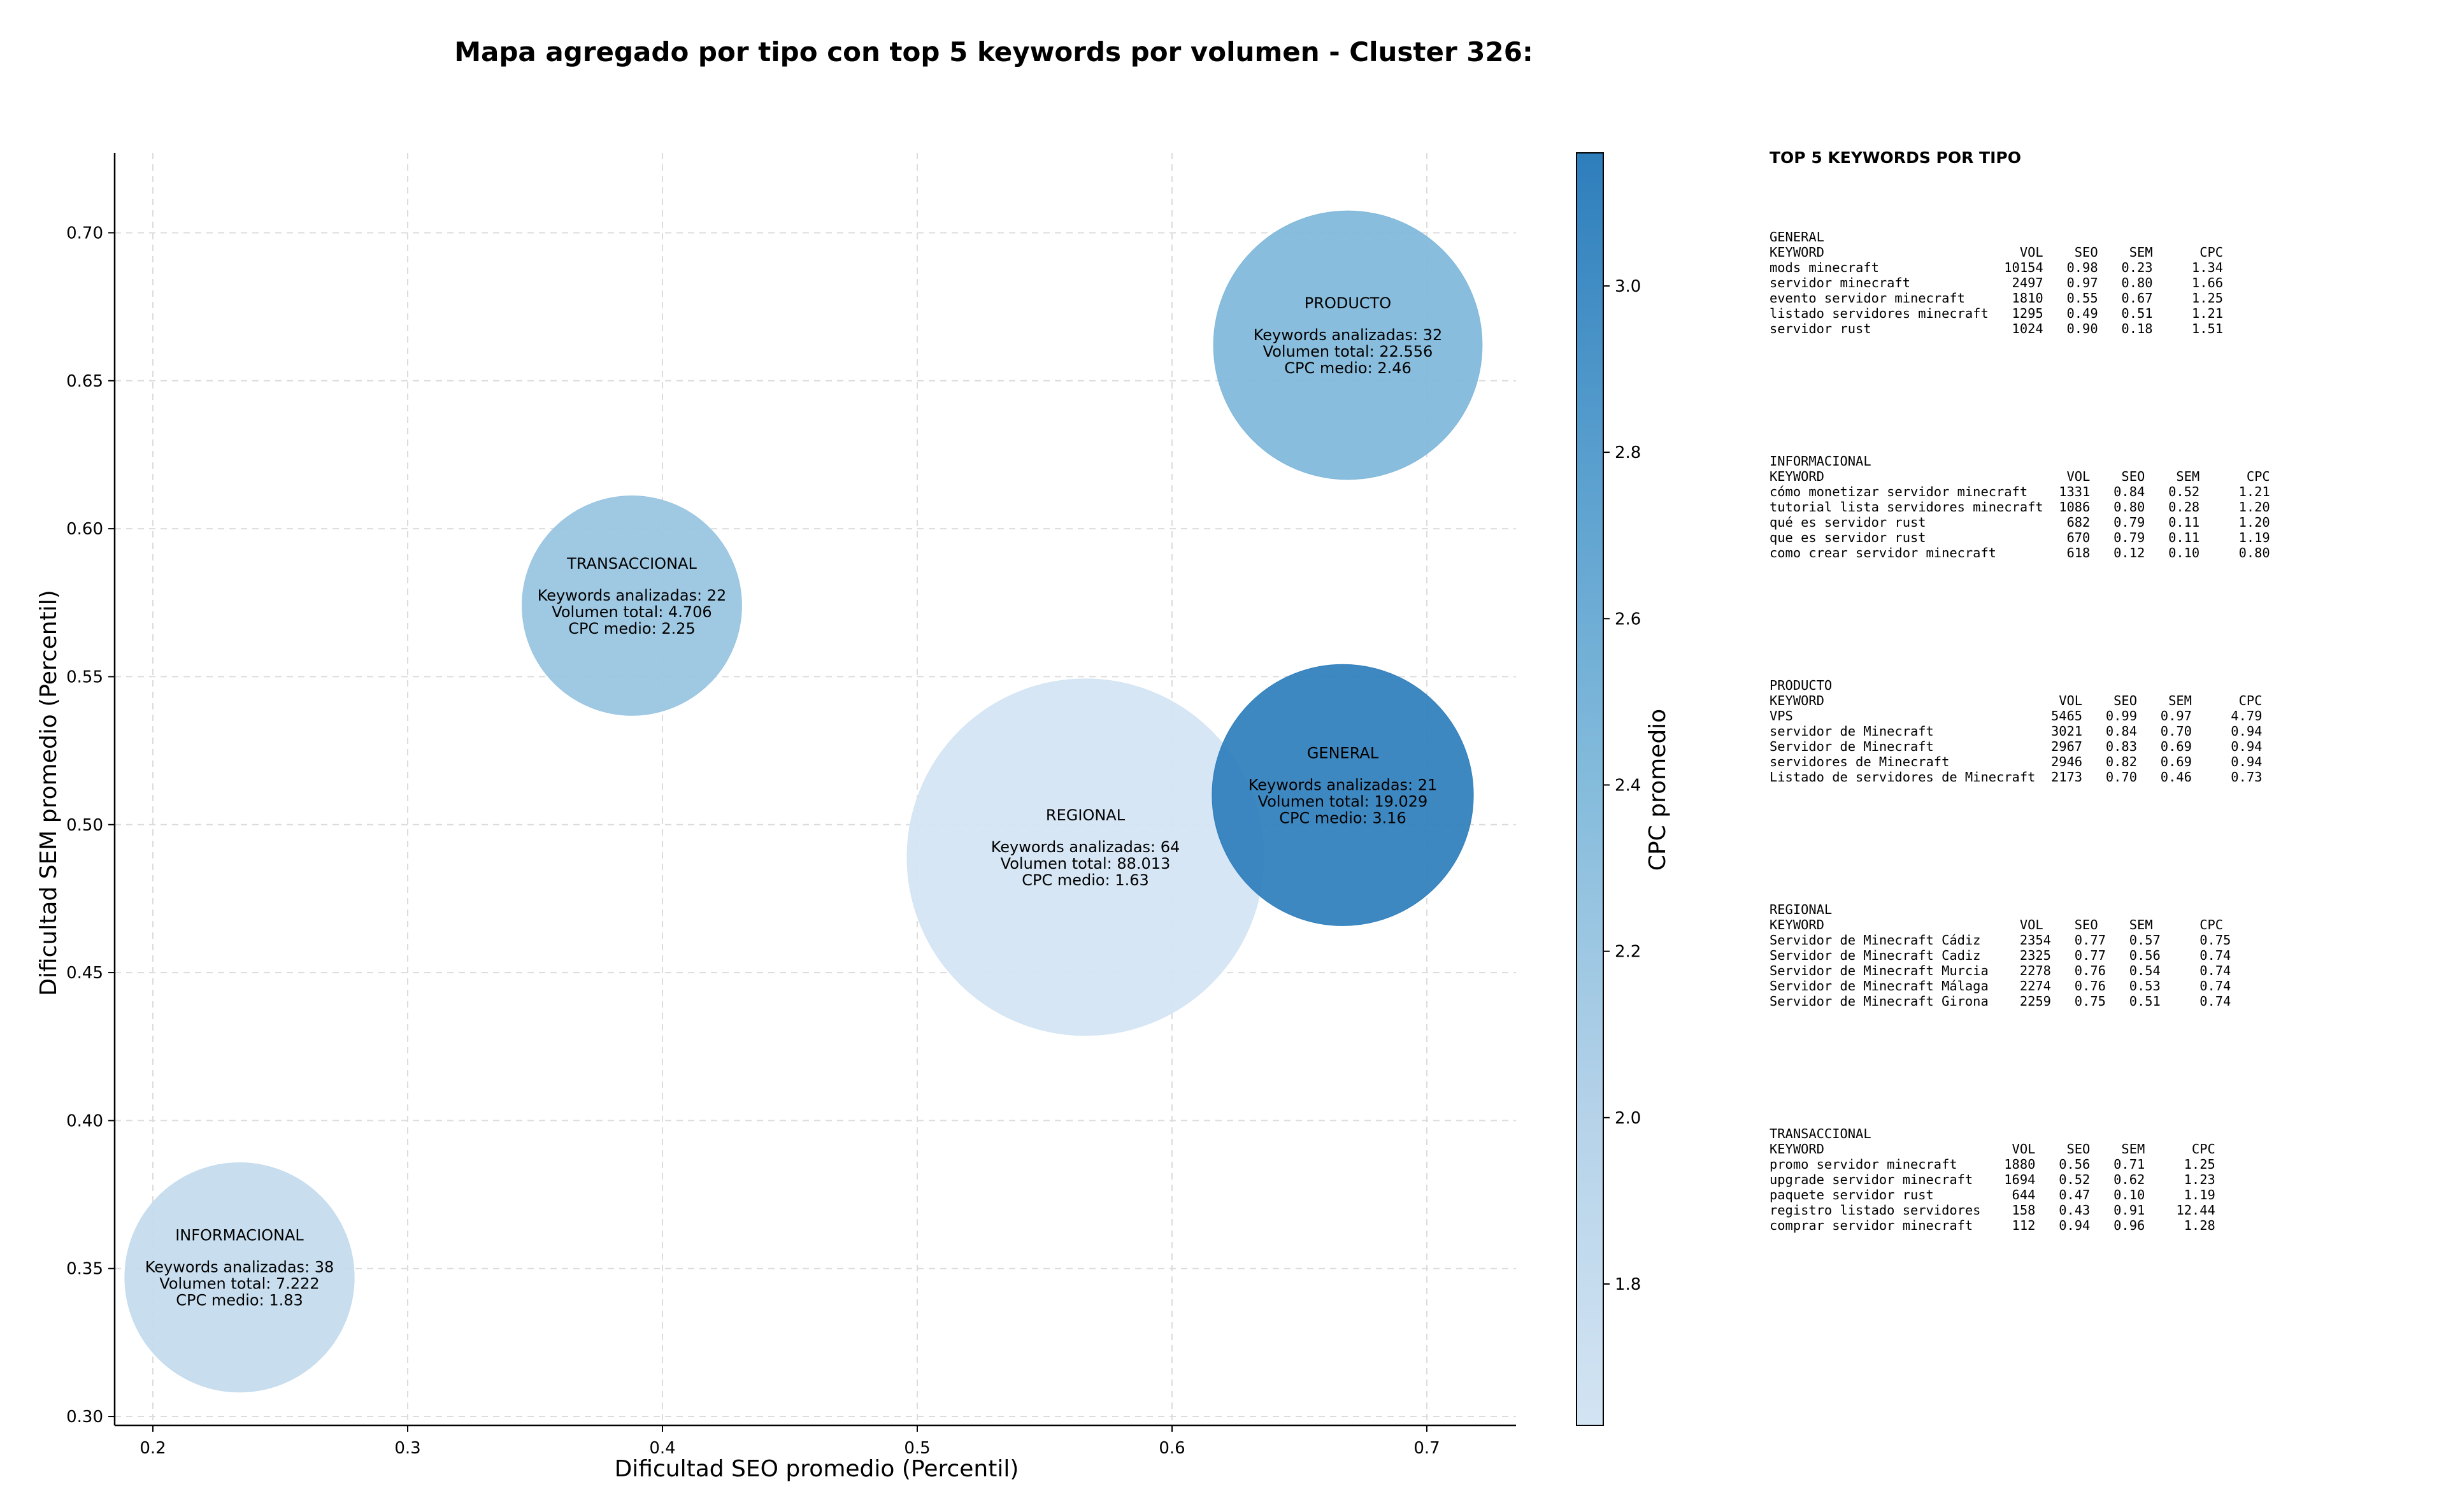 The image size is (2446, 1512). What do you see at coordinates (1658, 790) in the screenshot?
I see `colorbar-label: CPC promedio` at bounding box center [1658, 790].